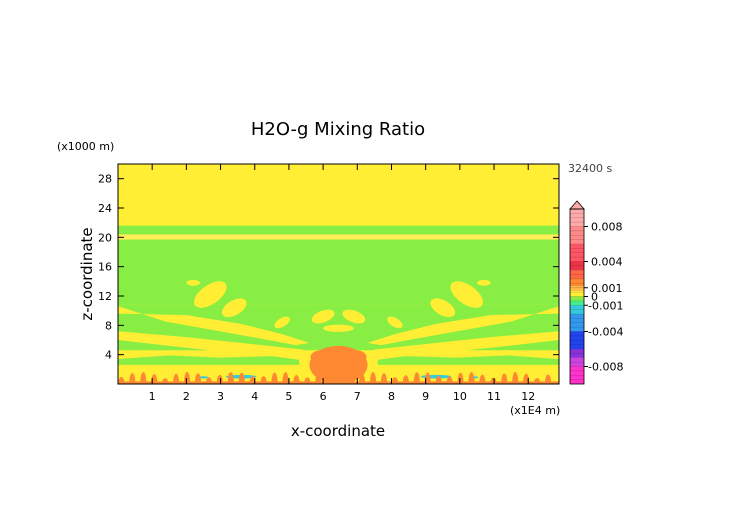 The width and height of the screenshot is (752, 532). What do you see at coordinates (468, 360) in the screenshot?
I see `green-low-right` at bounding box center [468, 360].